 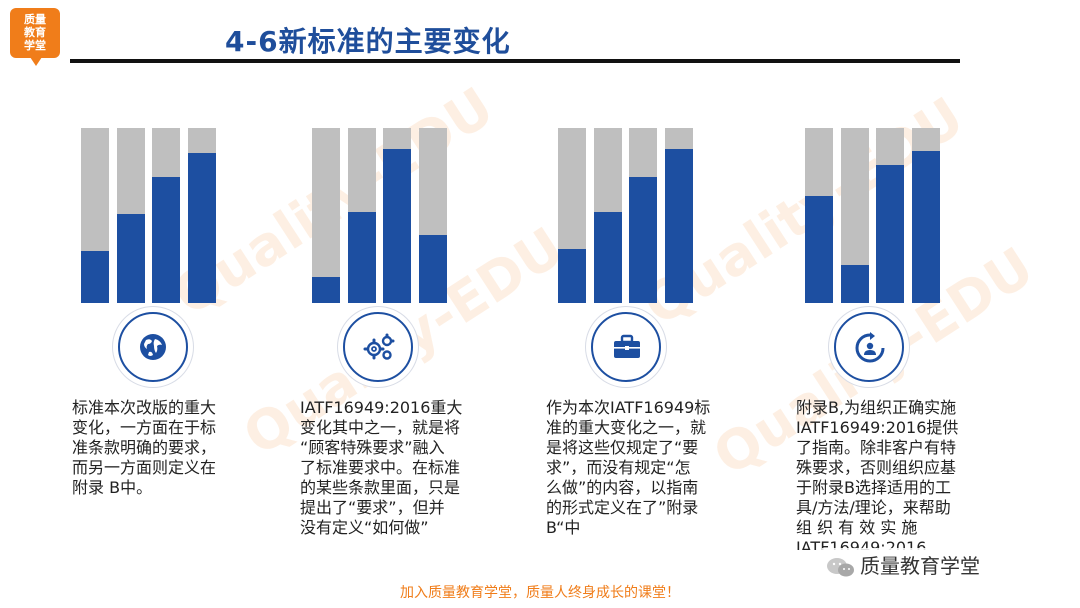 I want to click on briefcase-icon, so click(x=627, y=346).